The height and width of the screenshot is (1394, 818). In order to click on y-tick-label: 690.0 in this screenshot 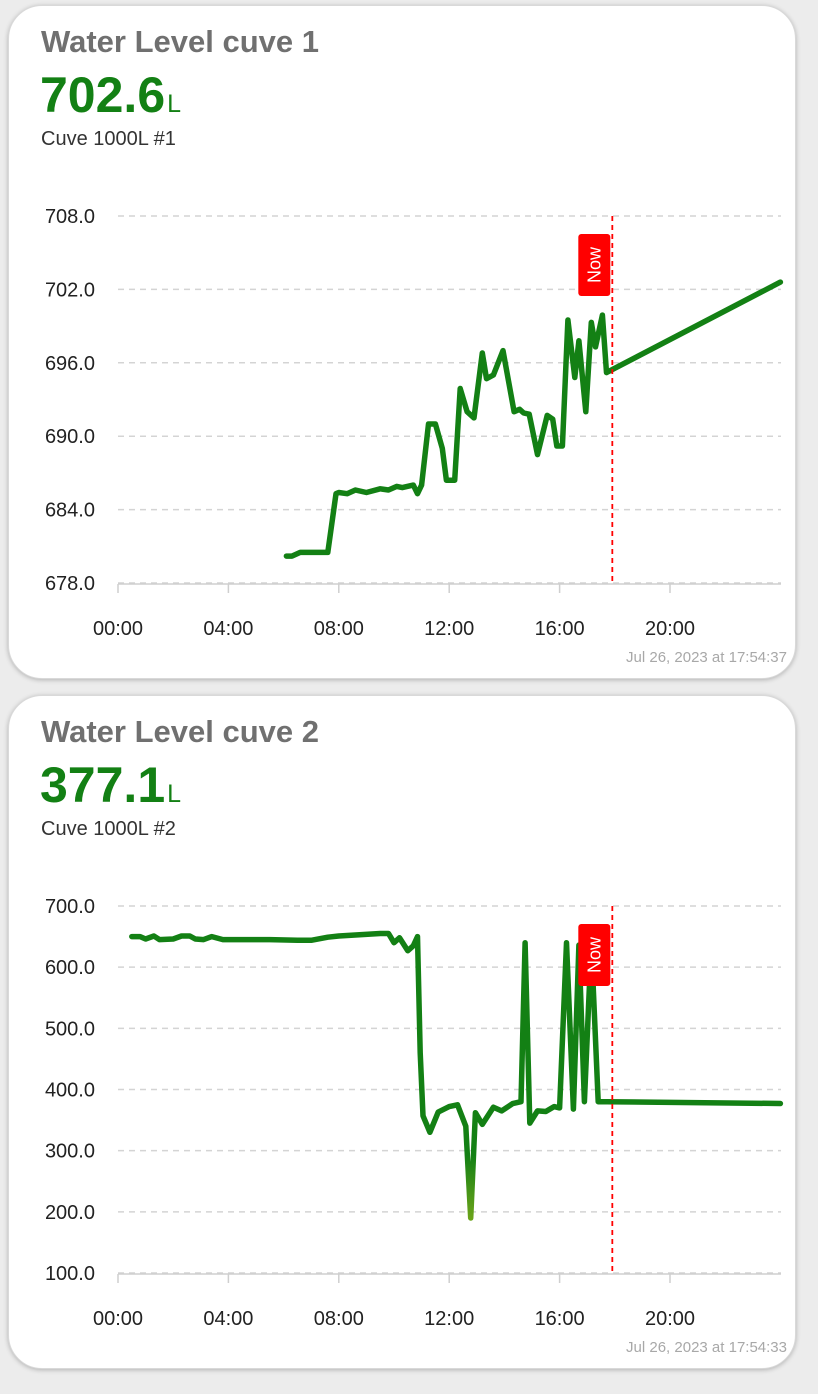, I will do `click(70, 437)`.